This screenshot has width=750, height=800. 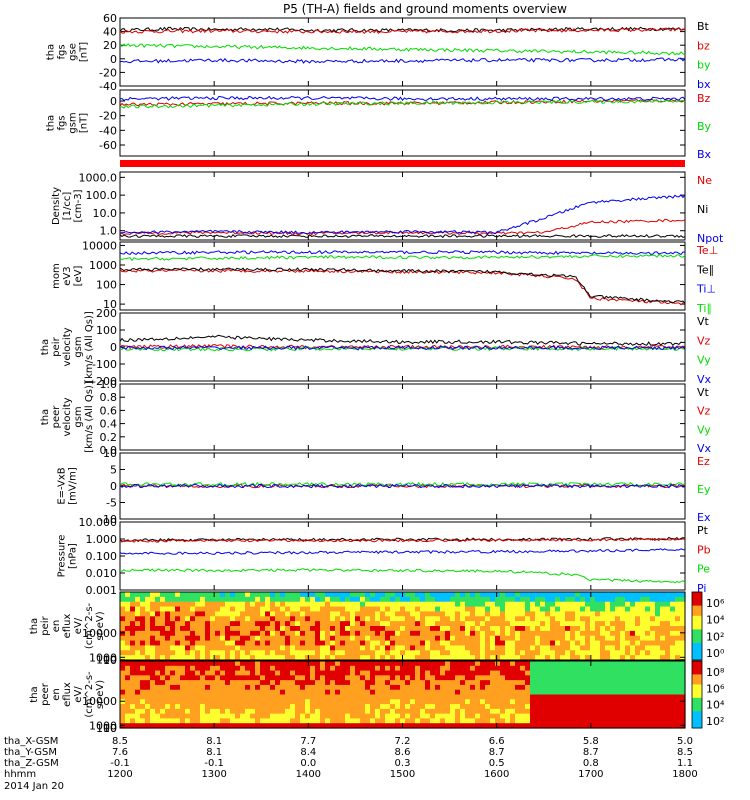 I want to click on legend-entry: Ni, so click(x=702, y=209).